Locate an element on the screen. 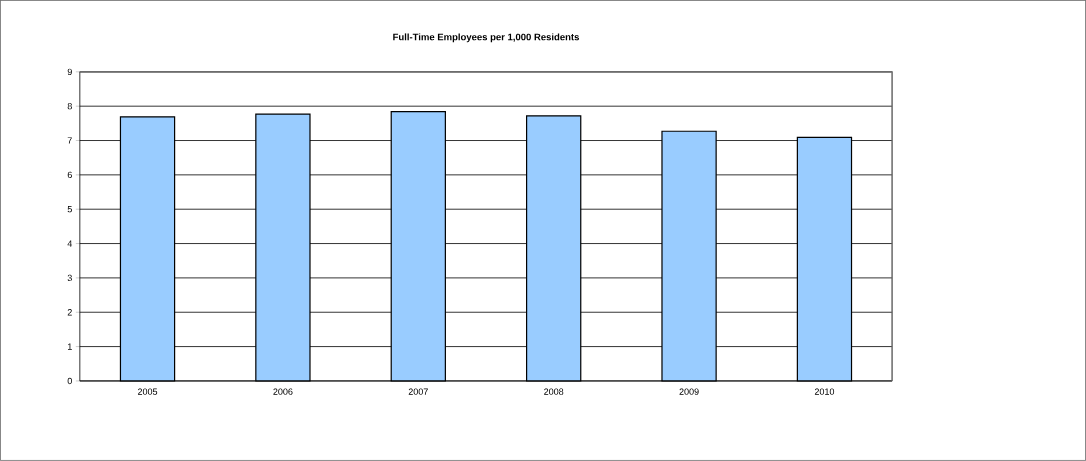  chart-title: Full-Time Employees per 1,000 Residents is located at coordinates (486, 38).